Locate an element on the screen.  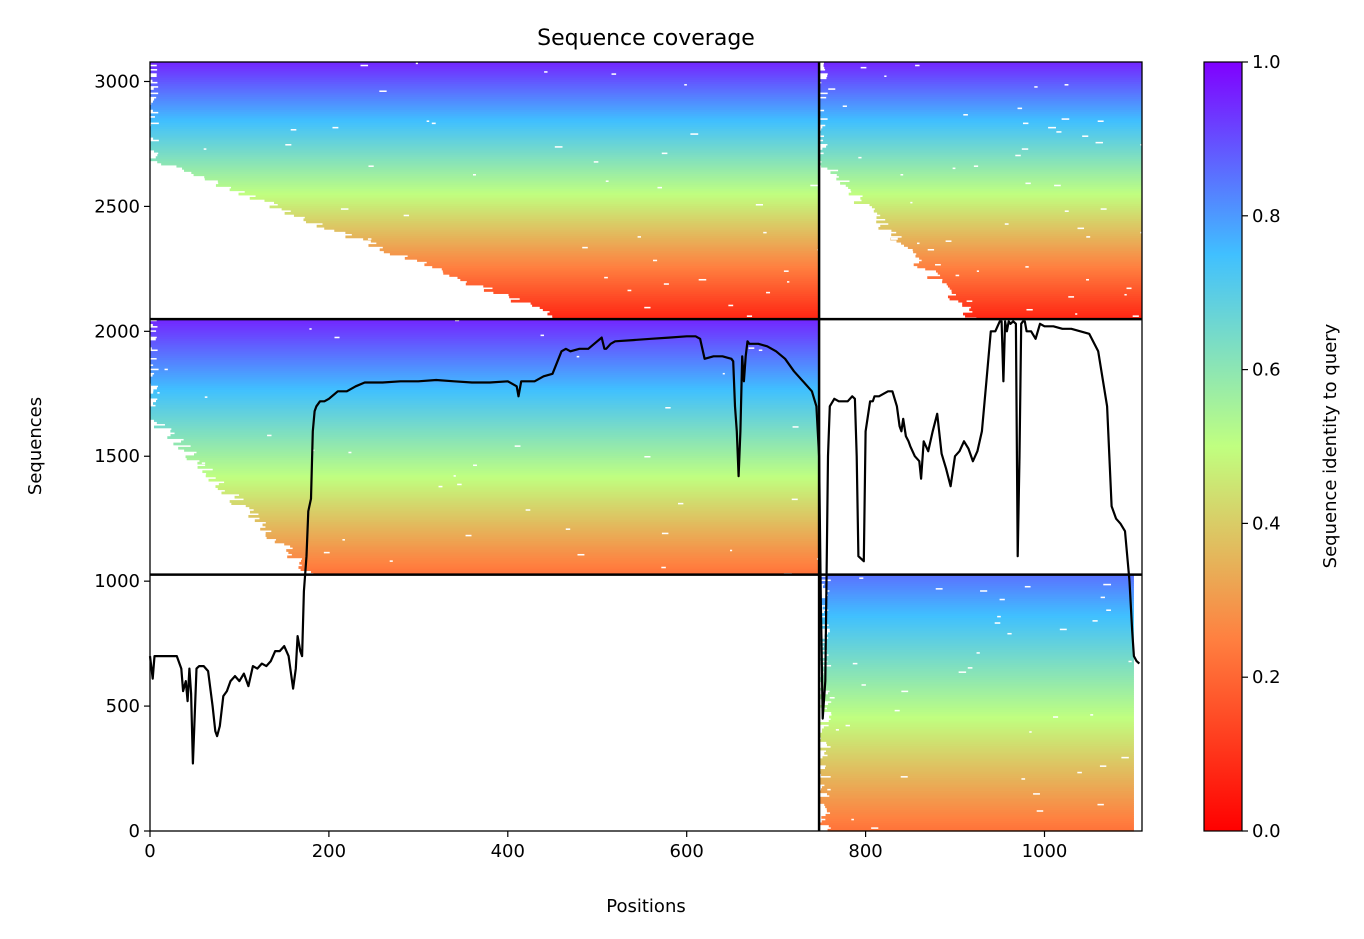
colorbar-tick-label: 0.0 is located at coordinates (1266, 831).